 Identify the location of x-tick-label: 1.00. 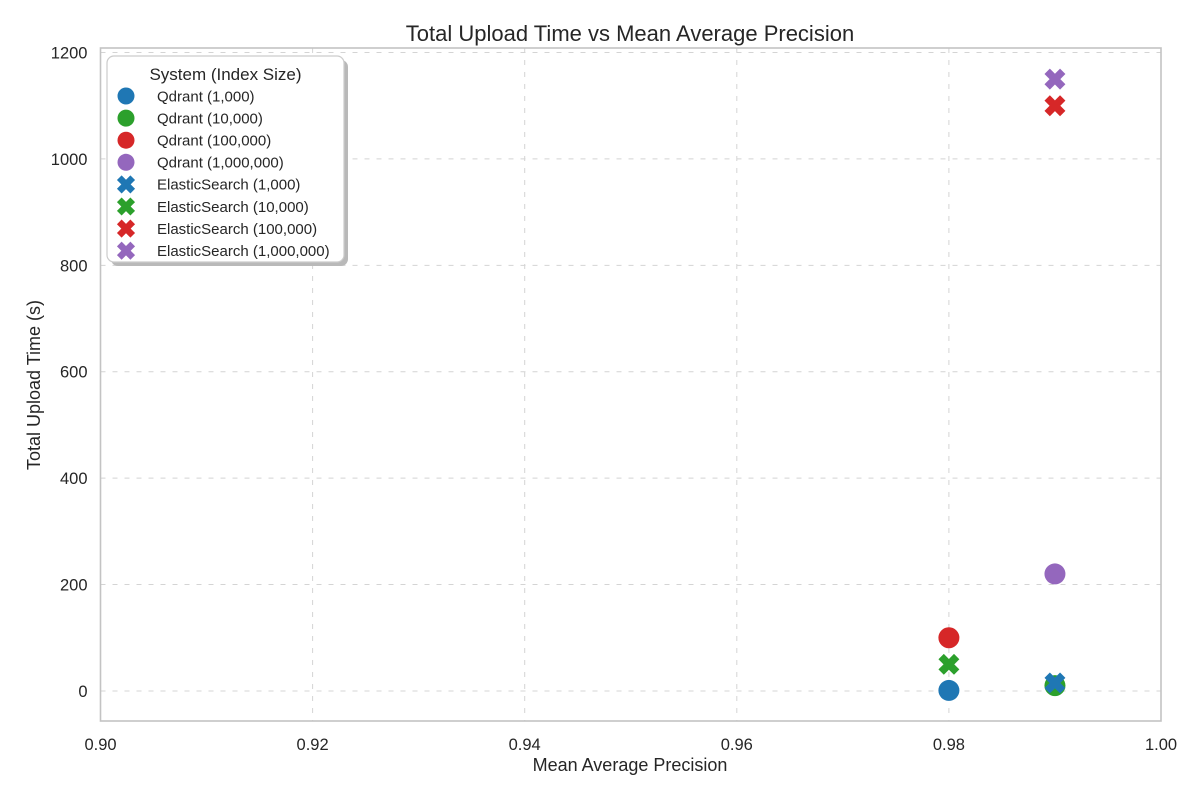
(1161, 745).